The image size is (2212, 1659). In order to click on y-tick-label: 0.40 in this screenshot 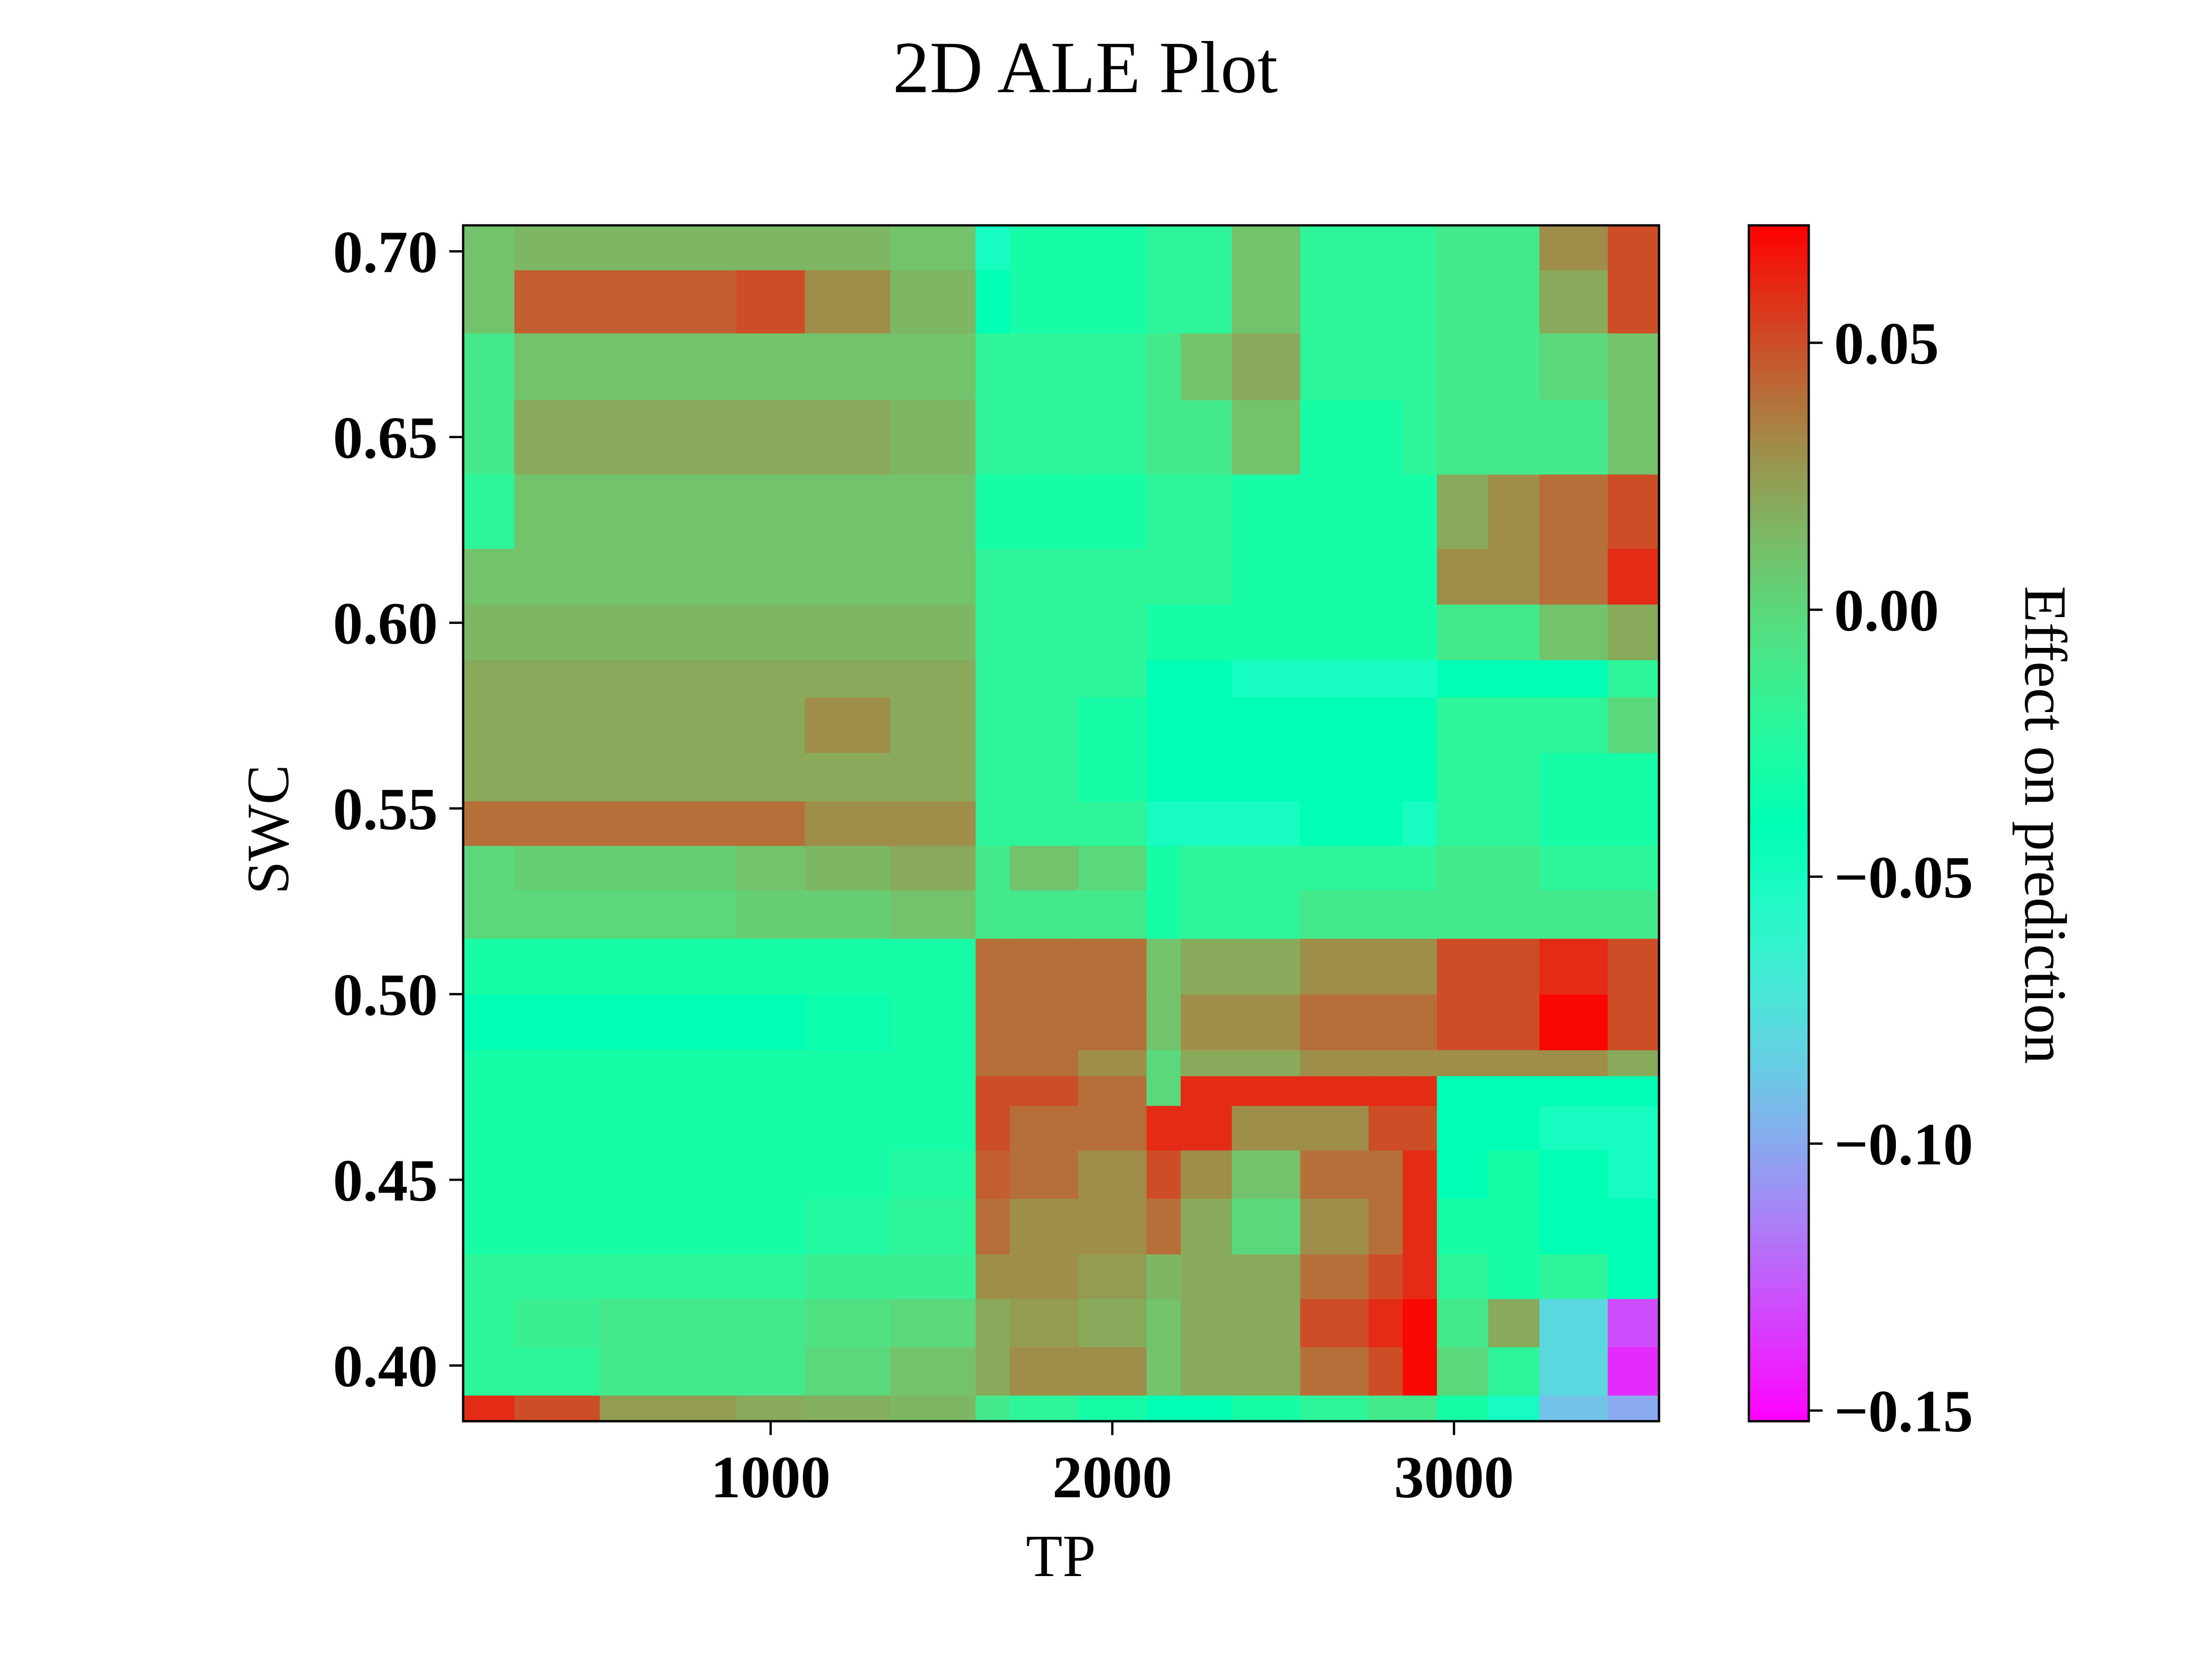, I will do `click(385, 1366)`.